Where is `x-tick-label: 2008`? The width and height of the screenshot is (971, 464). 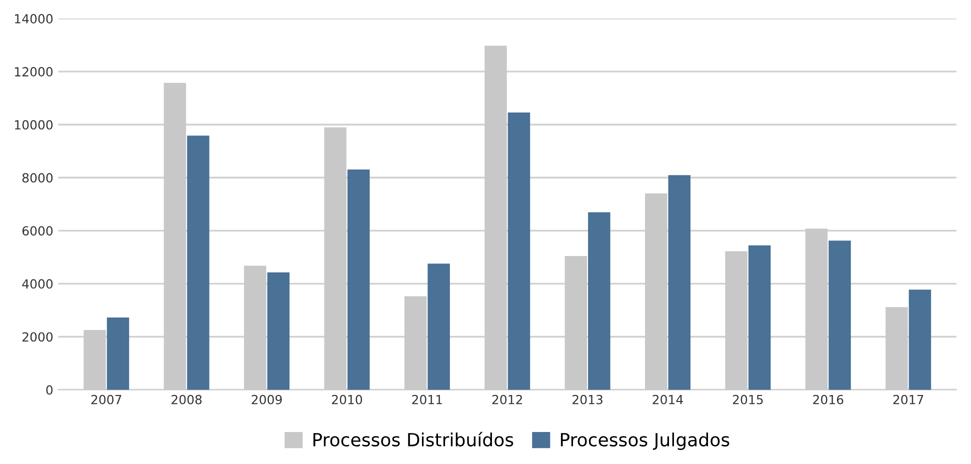
x-tick-label: 2008 is located at coordinates (187, 399).